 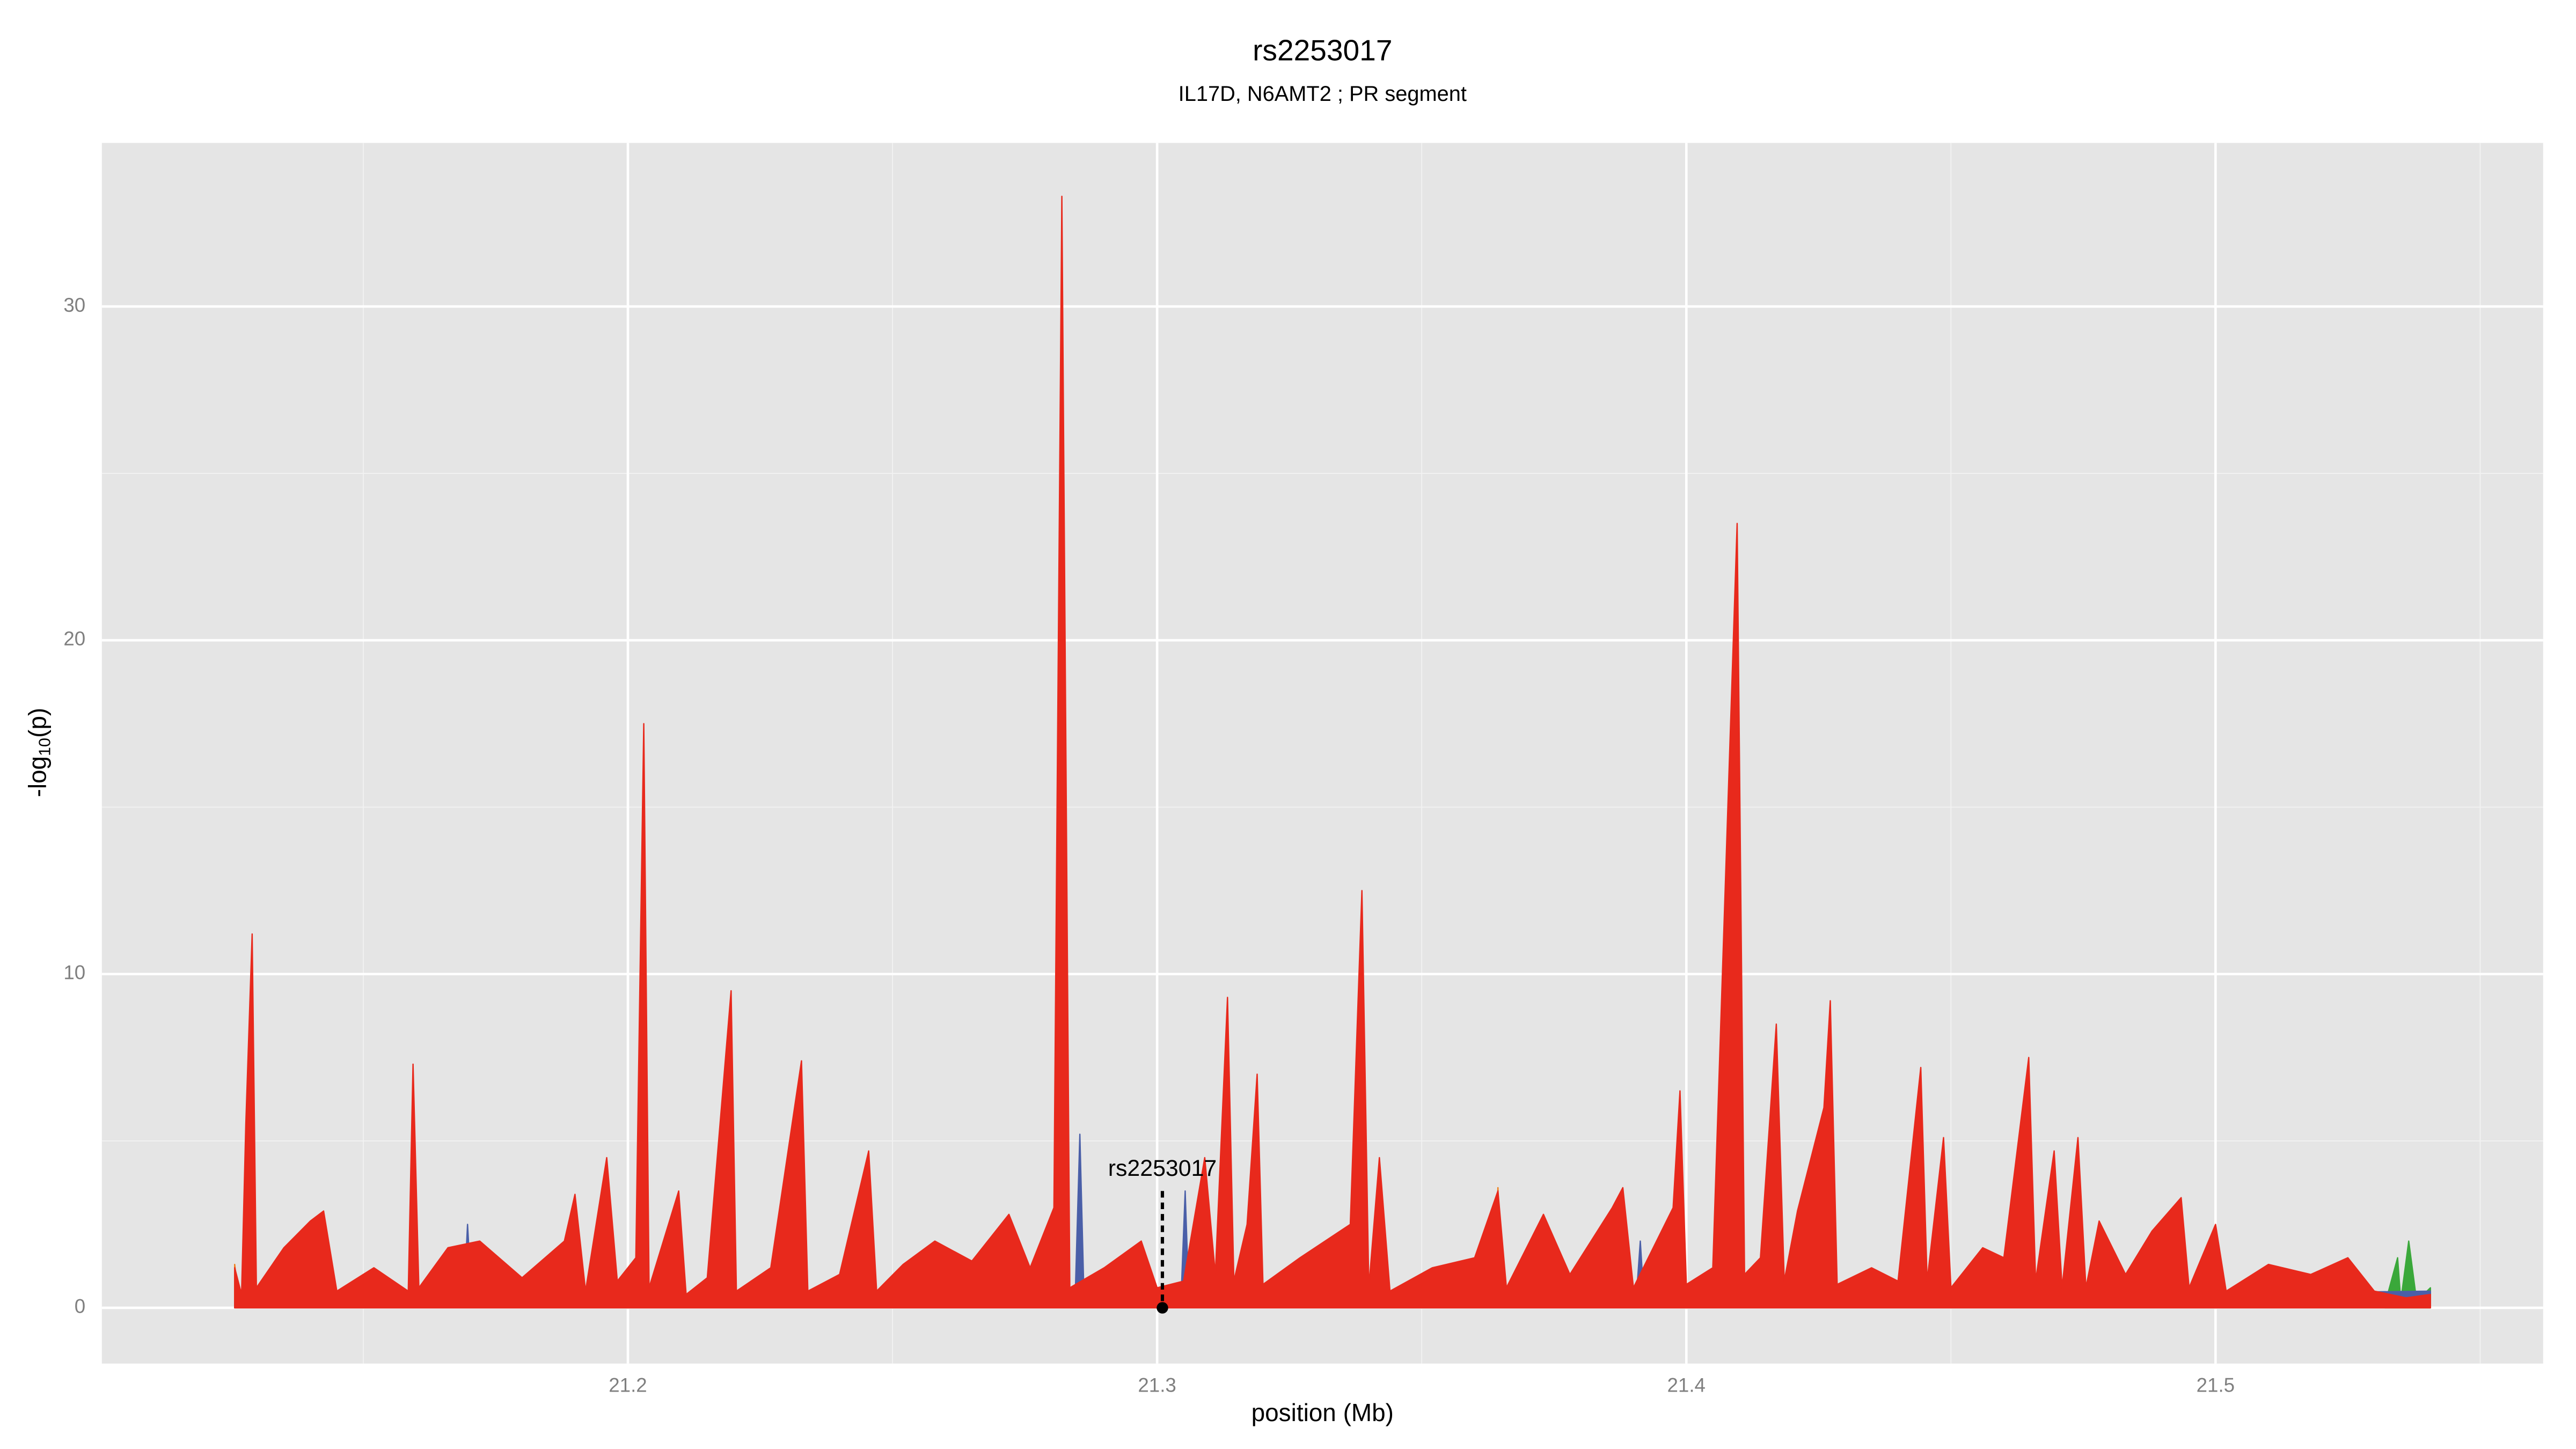 What do you see at coordinates (2216, 1385) in the screenshot?
I see `x-tick-label: 21.5` at bounding box center [2216, 1385].